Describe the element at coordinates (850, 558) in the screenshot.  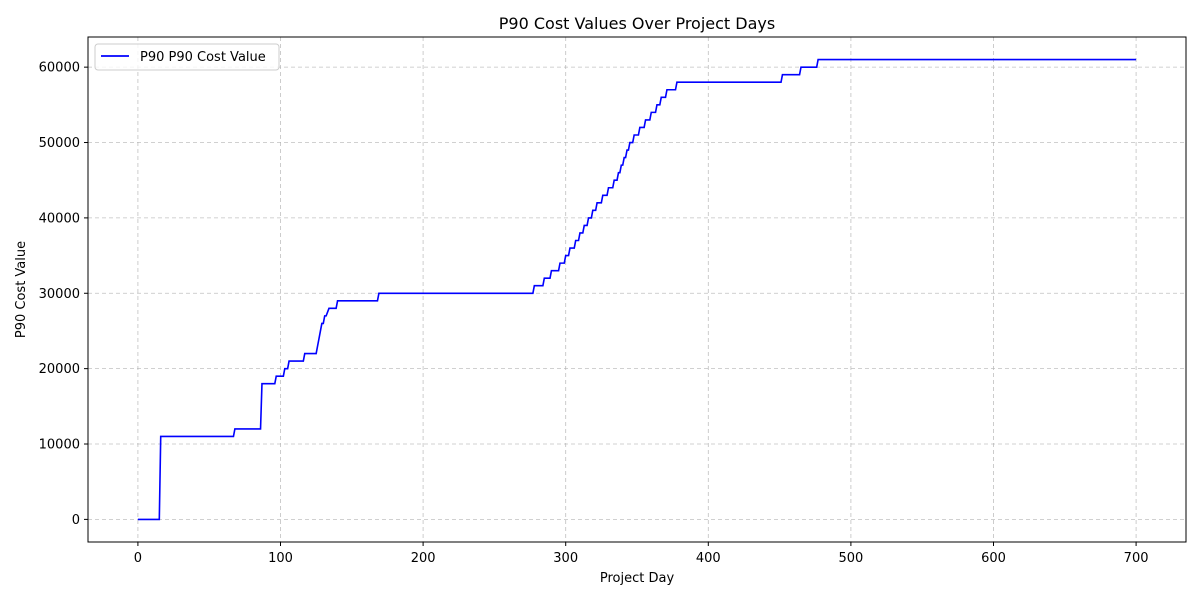
I see `x-tick-label: 500` at that location.